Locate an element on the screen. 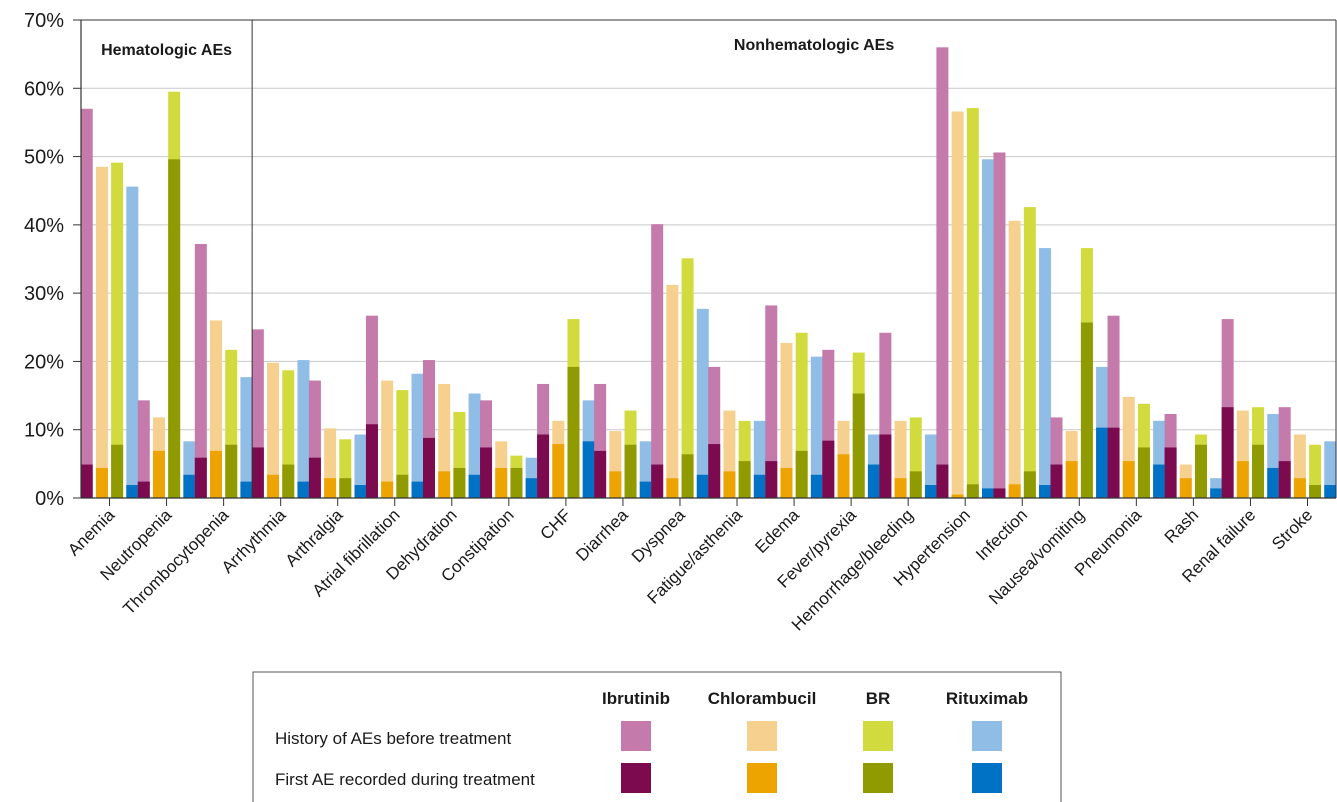 The height and width of the screenshot is (802, 1337). y-tick-label: 50% is located at coordinates (44, 158).